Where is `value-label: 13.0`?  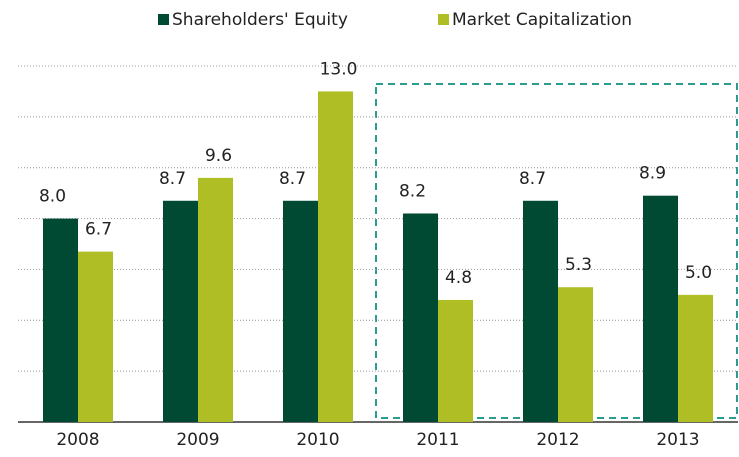
value-label: 13.0 is located at coordinates (339, 69).